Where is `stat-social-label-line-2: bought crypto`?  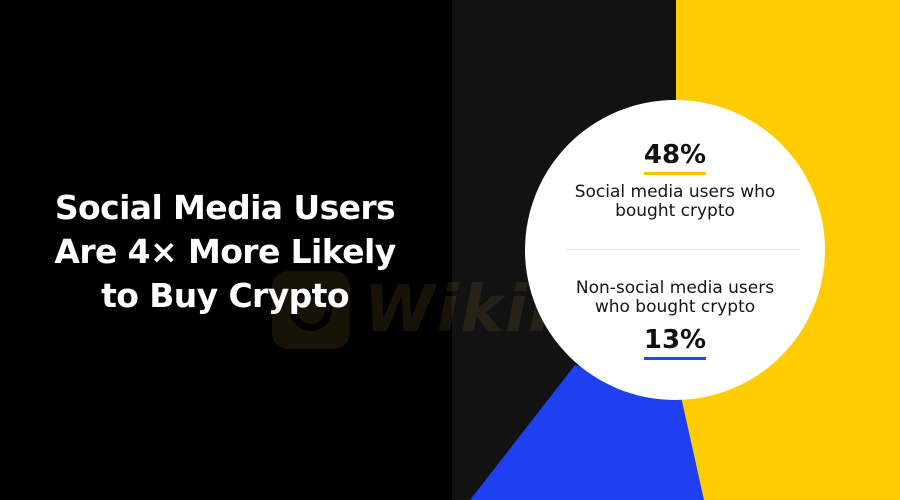 stat-social-label-line-2: bought crypto is located at coordinates (675, 211).